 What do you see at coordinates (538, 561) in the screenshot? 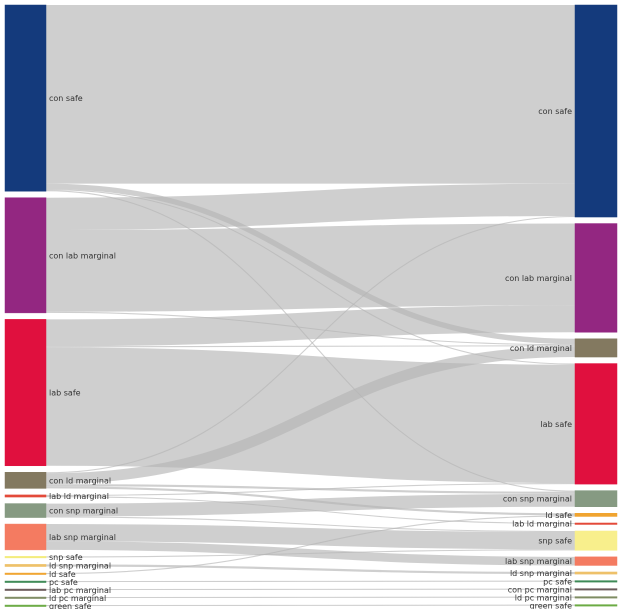
I see `target-label-lab-snp-marginal: lab snp marginal` at bounding box center [538, 561].